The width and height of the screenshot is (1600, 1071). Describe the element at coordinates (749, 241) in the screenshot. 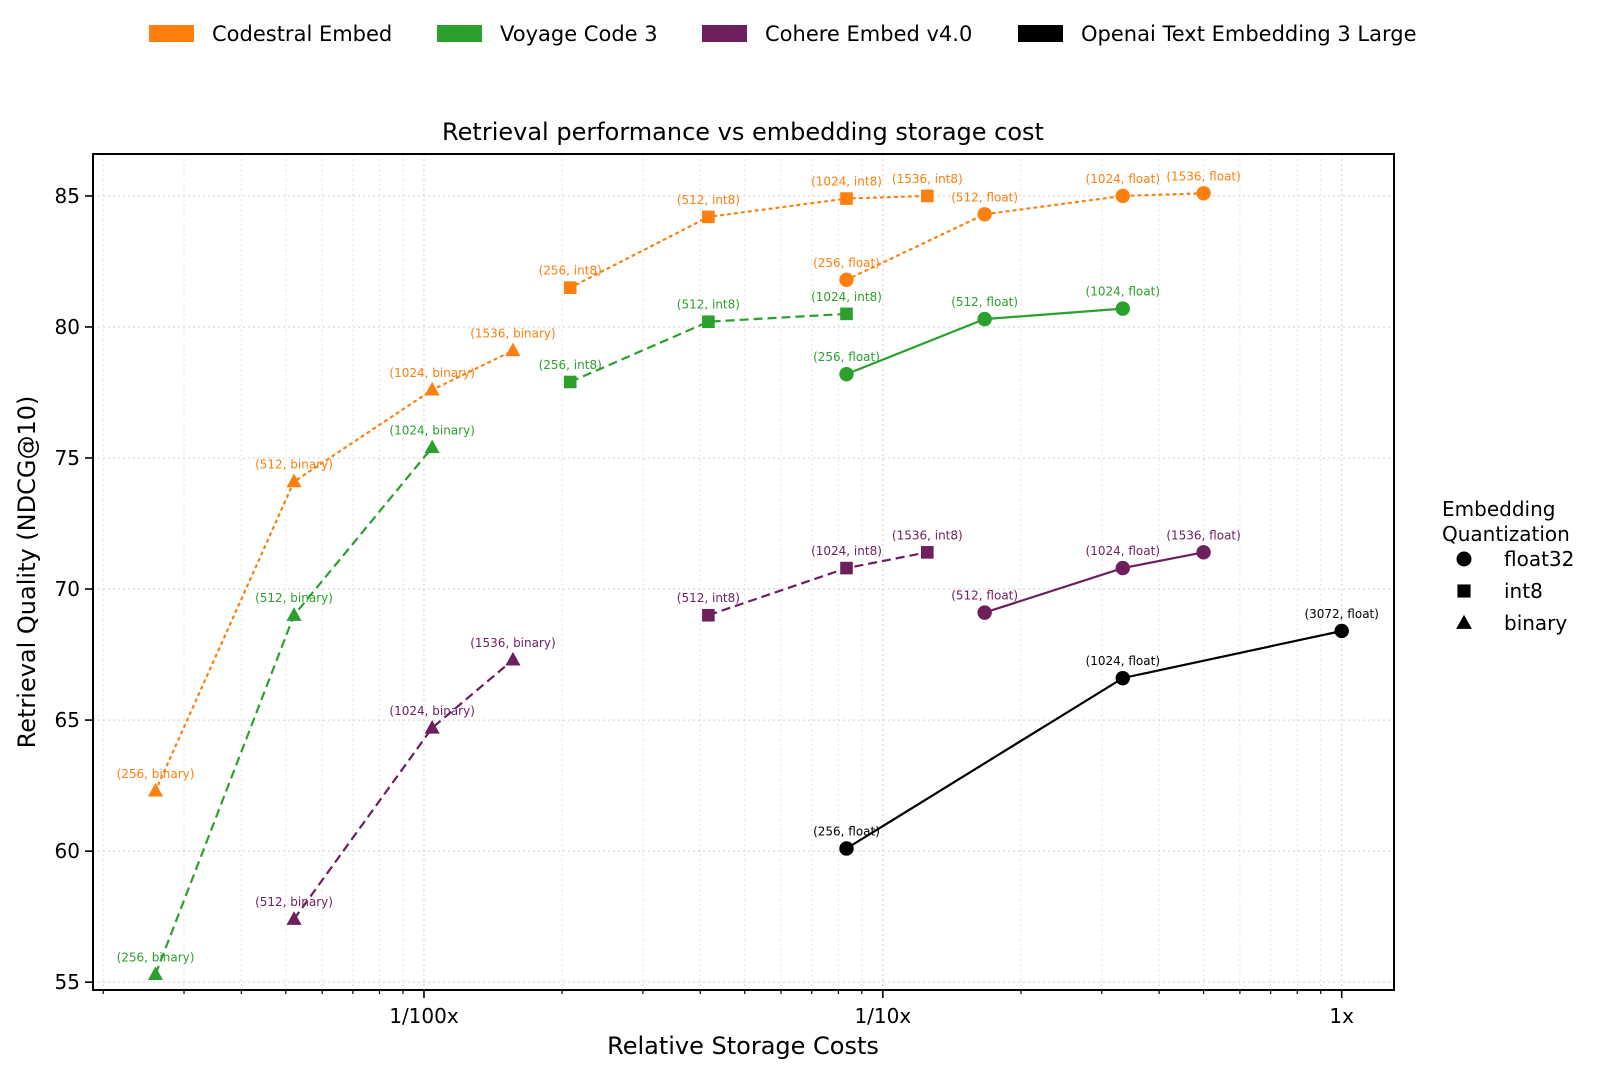

I see `series-line-codestral-embed-int8` at that location.